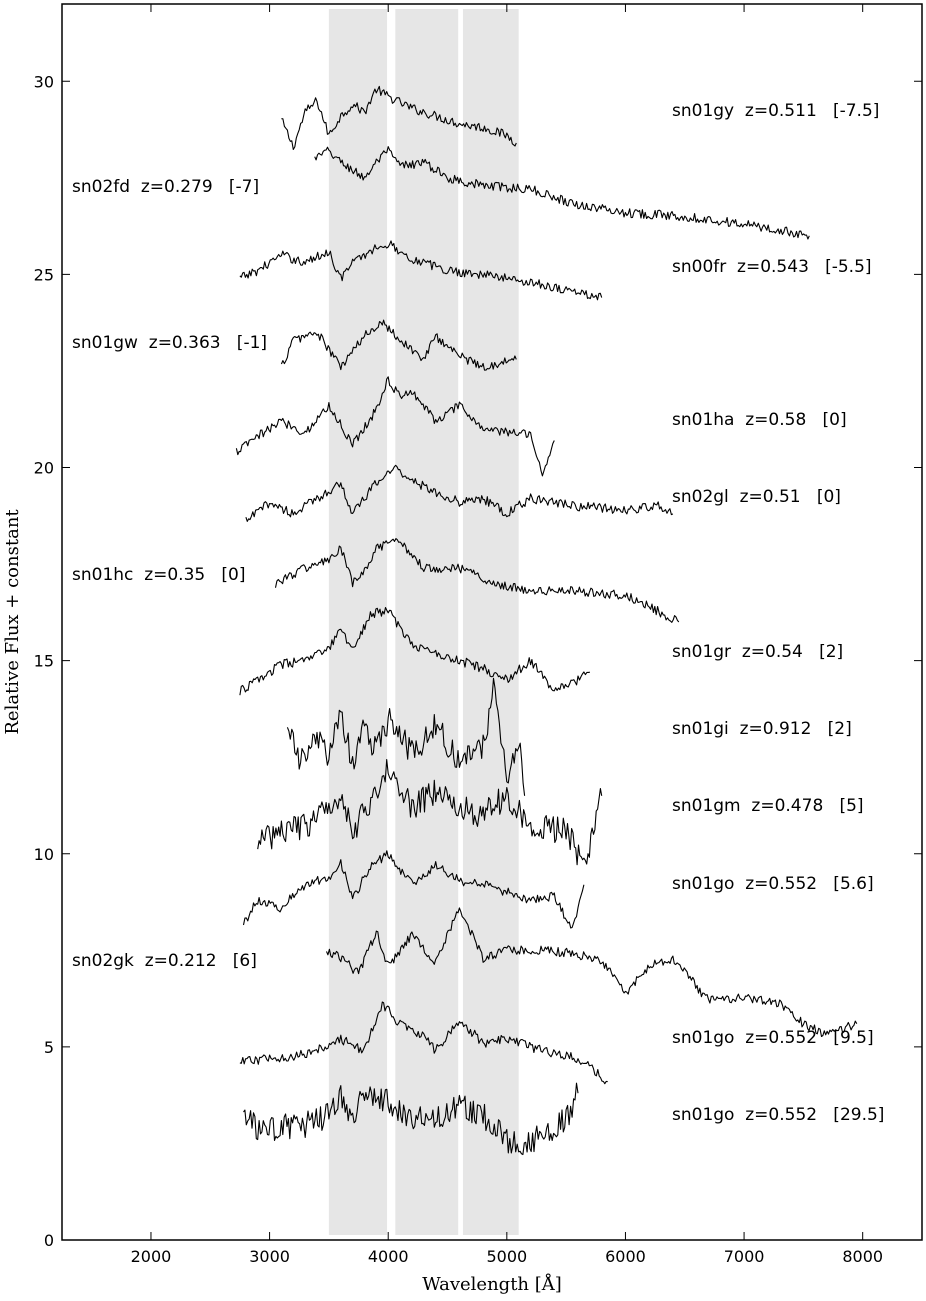 The height and width of the screenshot is (1301, 926). I want to click on y-tick-label-15: 15, so click(44, 661).